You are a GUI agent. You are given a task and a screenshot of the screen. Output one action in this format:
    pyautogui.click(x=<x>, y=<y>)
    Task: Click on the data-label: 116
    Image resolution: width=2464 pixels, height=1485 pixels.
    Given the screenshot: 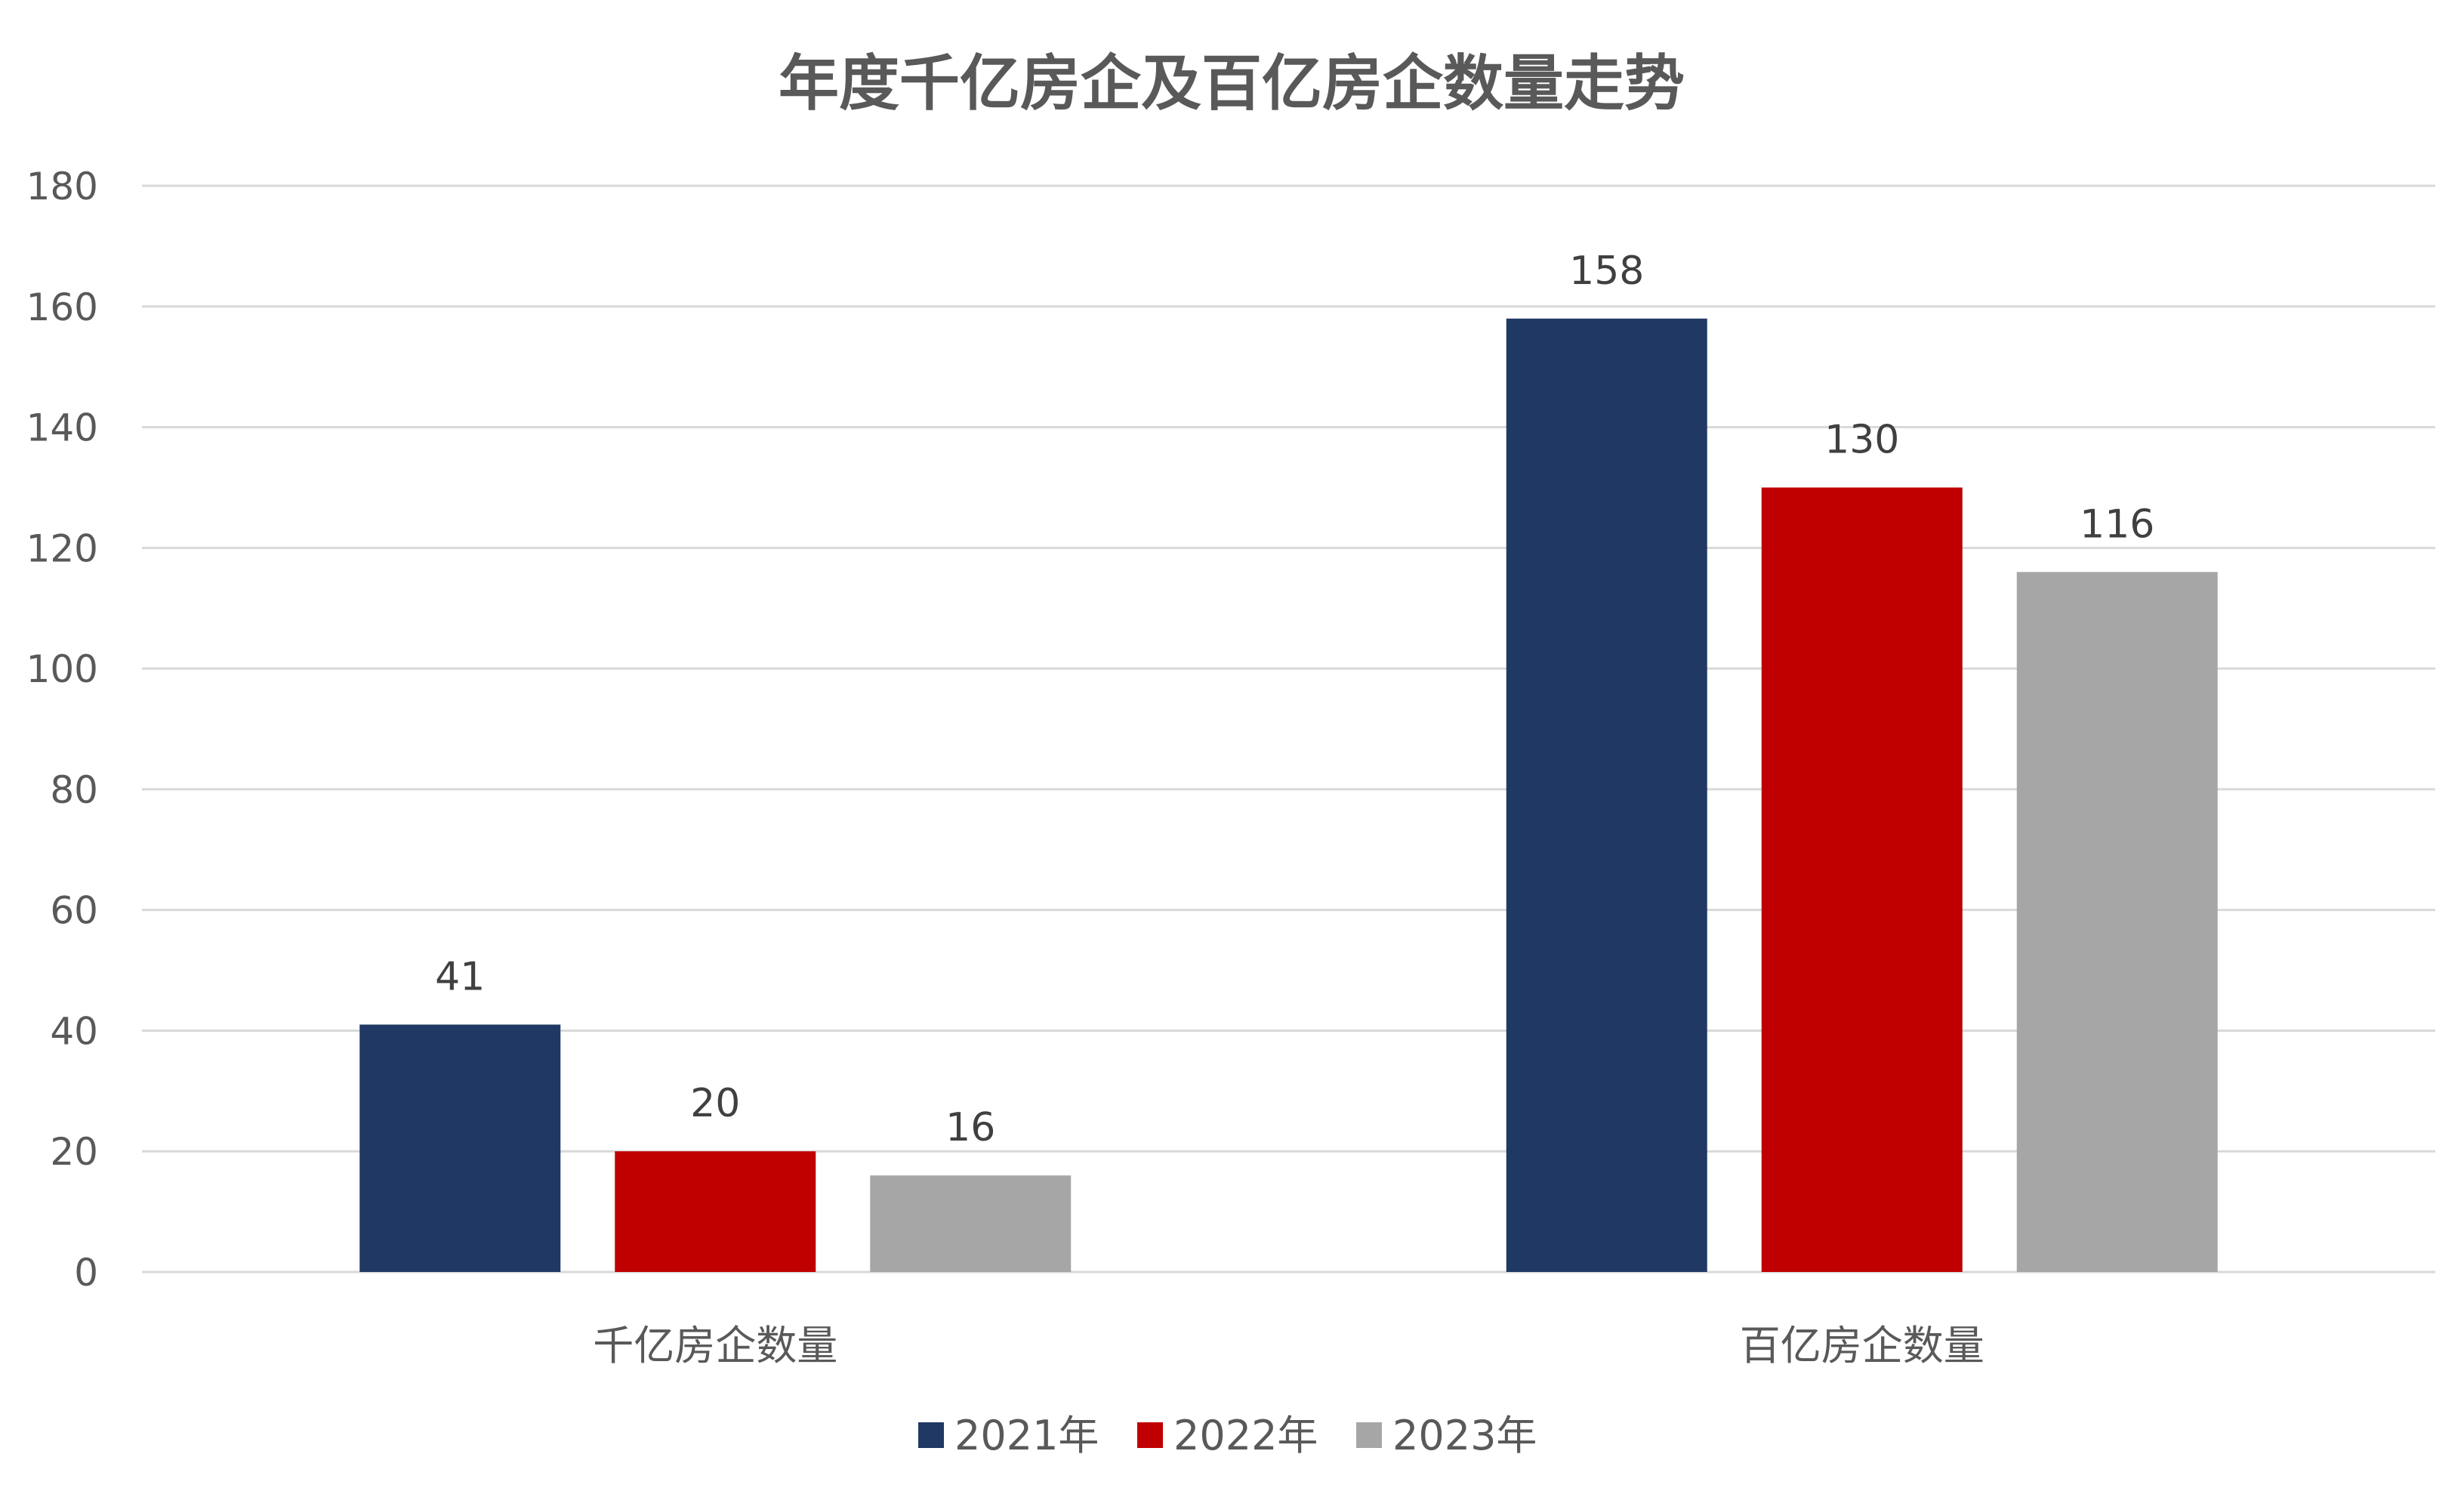 What is the action you would take?
    pyautogui.click(x=2117, y=524)
    